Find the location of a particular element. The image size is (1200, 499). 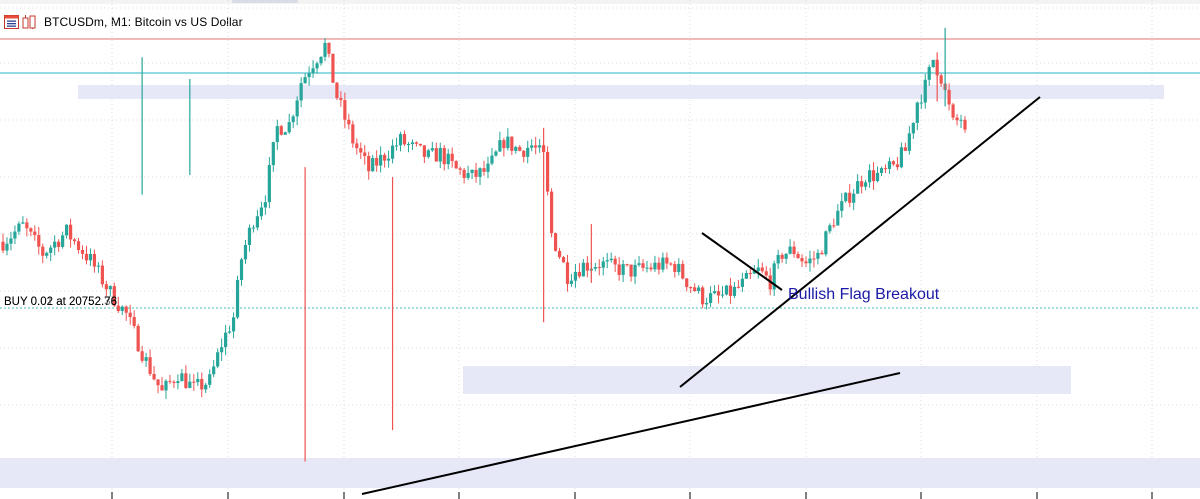

window-top-strip is located at coordinates (600, 2).